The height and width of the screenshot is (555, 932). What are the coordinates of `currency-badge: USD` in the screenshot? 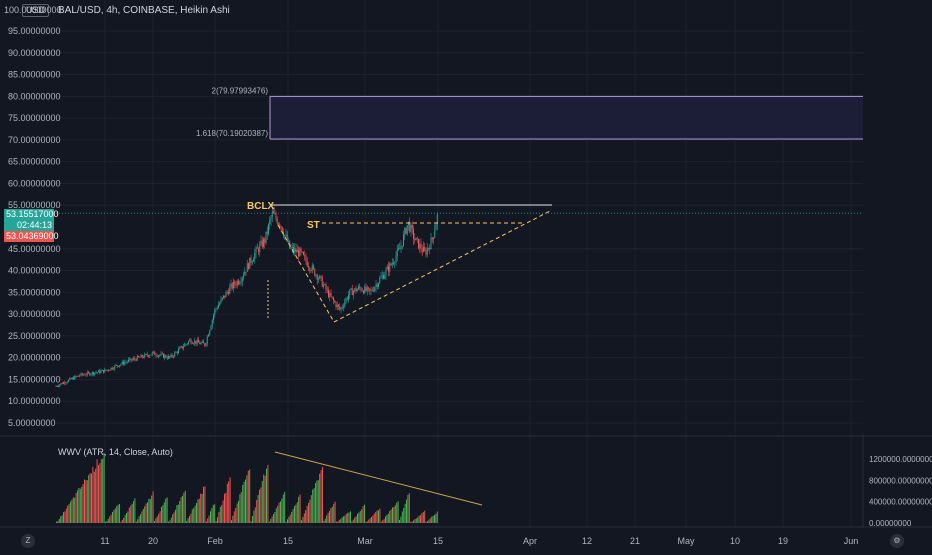 It's located at (36, 10).